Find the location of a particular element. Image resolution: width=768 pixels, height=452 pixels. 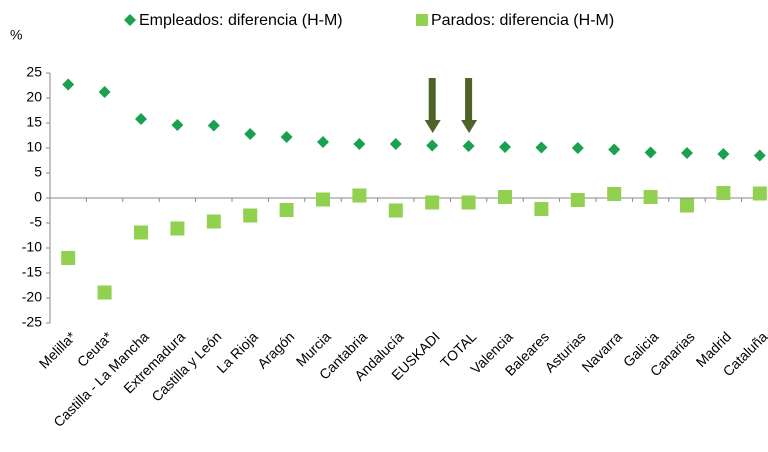

y-tick-label: 0 is located at coordinates (38, 197).